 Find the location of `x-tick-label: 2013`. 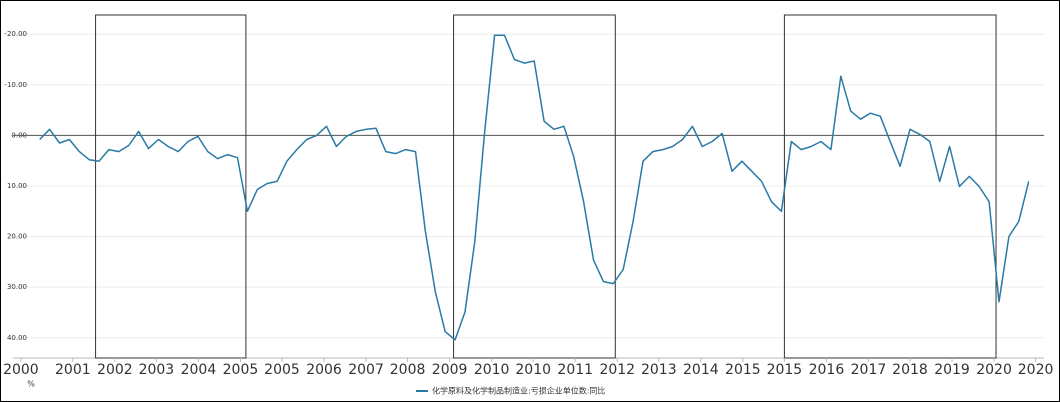

x-tick-label: 2013 is located at coordinates (659, 370).